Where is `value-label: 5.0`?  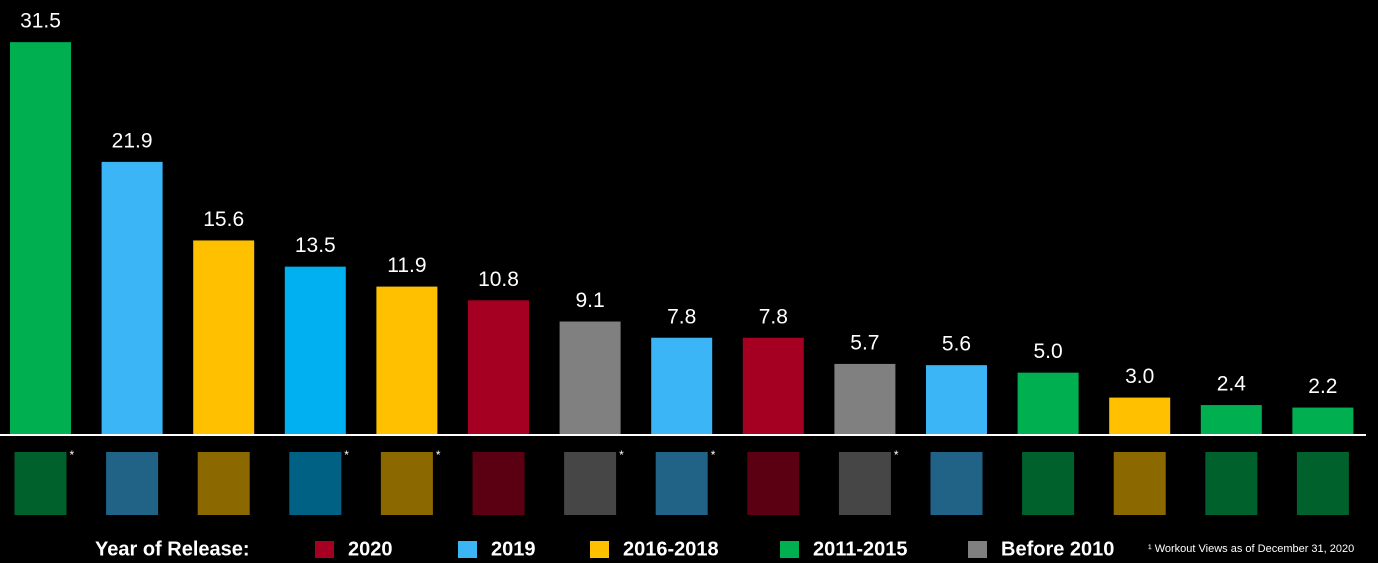
value-label: 5.0 is located at coordinates (1047, 351).